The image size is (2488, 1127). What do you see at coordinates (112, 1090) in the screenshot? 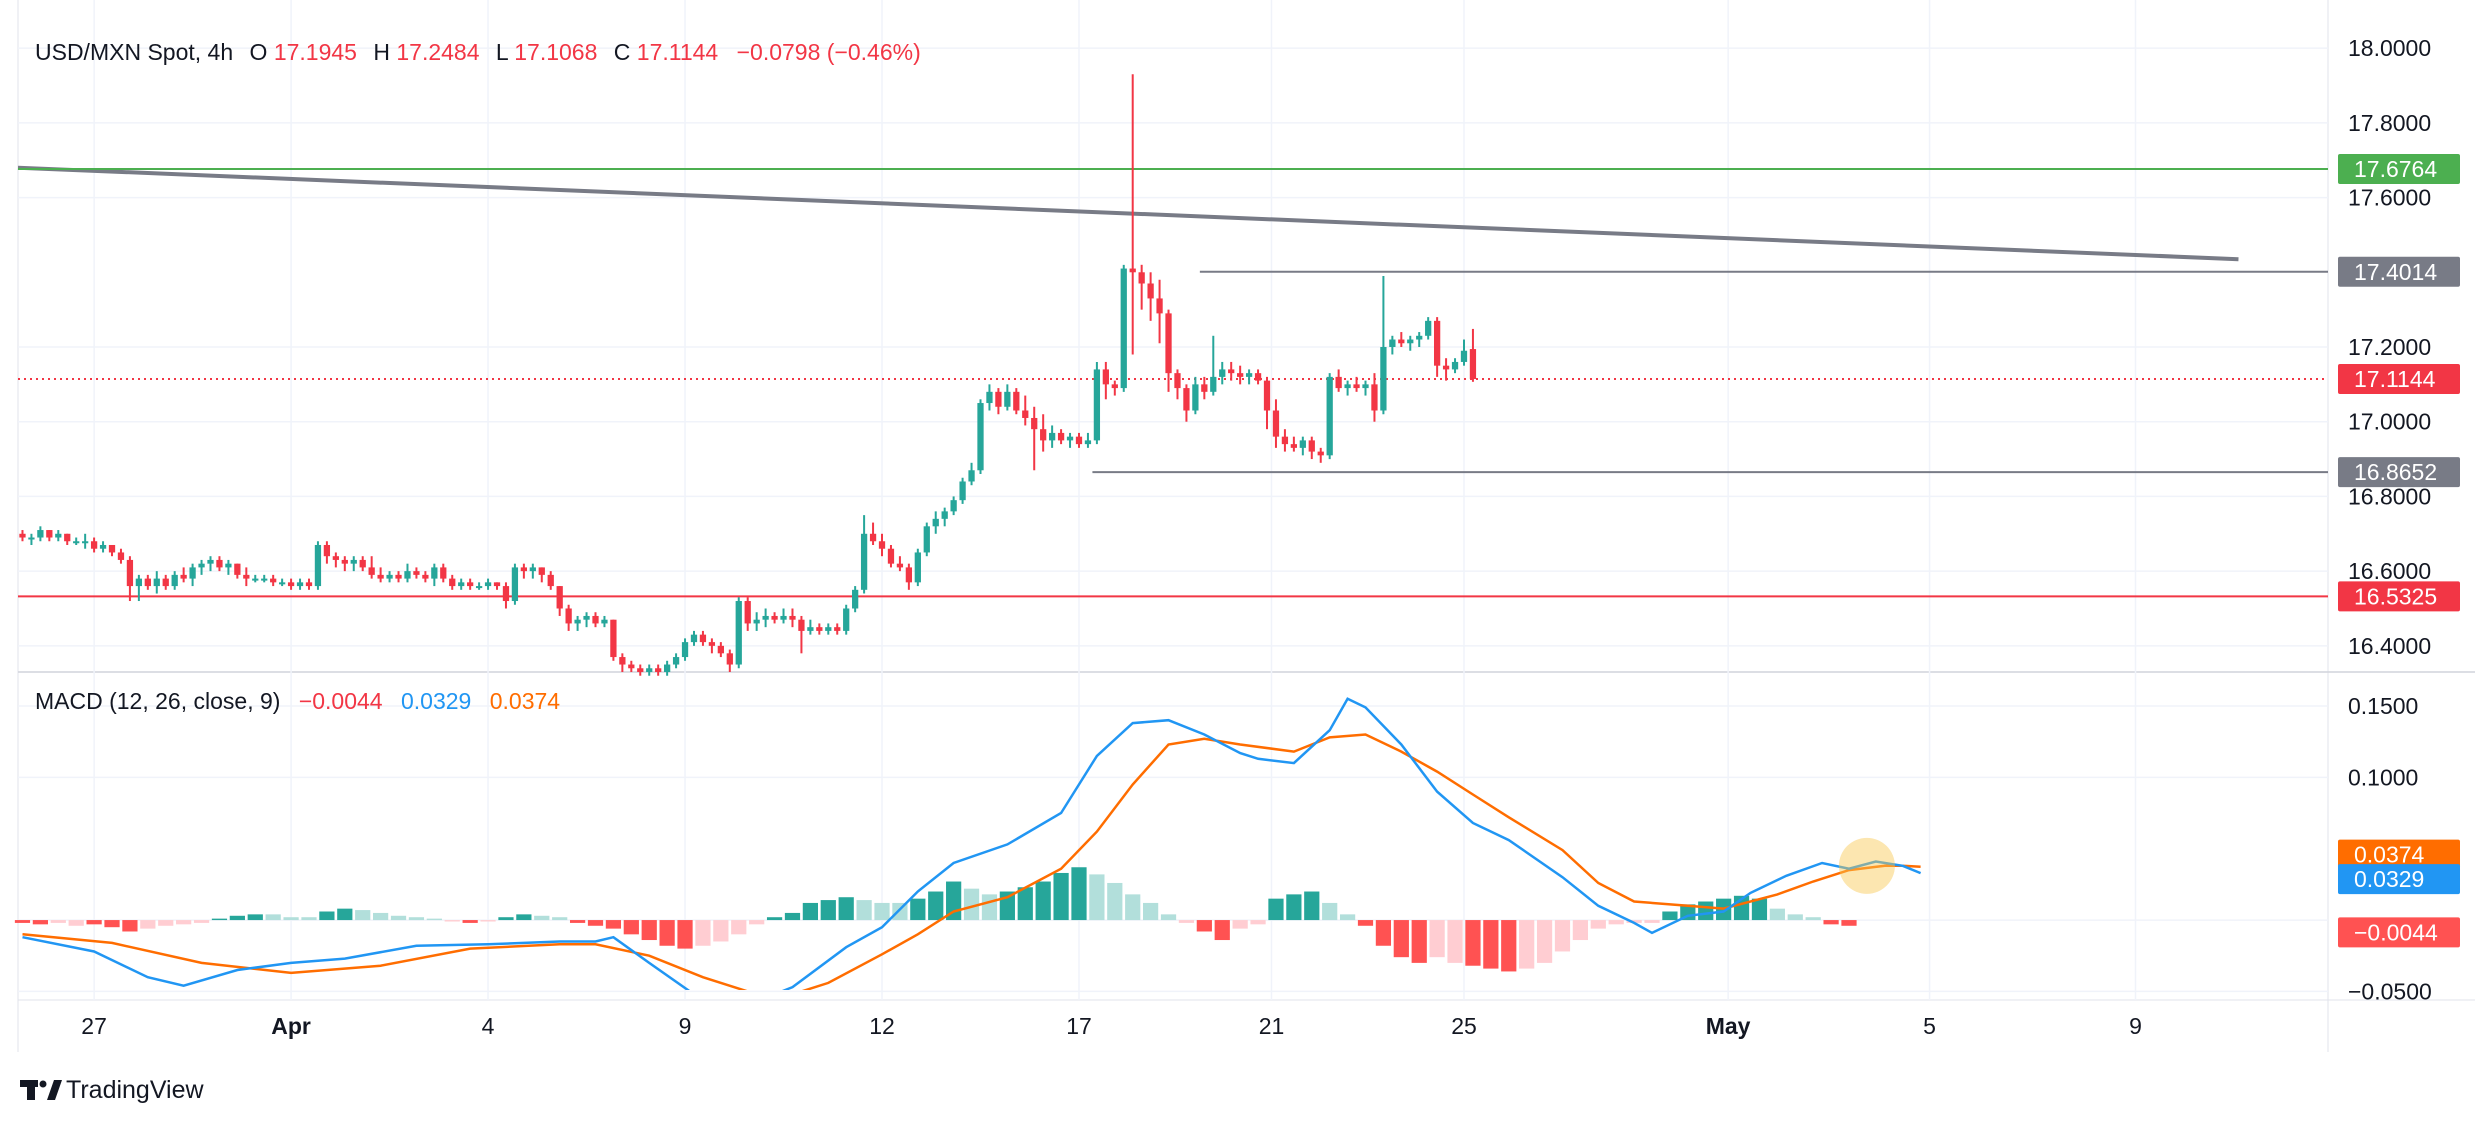
I see `tradingview-logo: TradingView` at bounding box center [112, 1090].